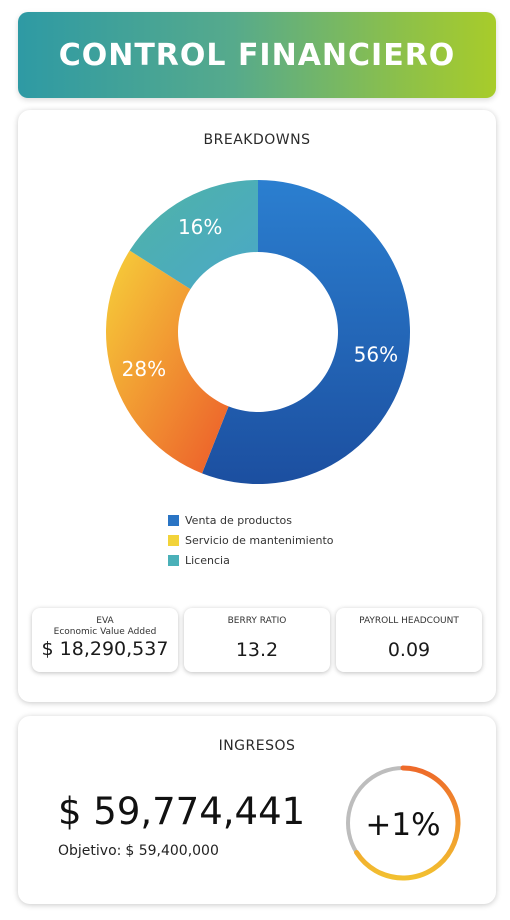  I want to click on kpi-value: 13.2, so click(257, 650).